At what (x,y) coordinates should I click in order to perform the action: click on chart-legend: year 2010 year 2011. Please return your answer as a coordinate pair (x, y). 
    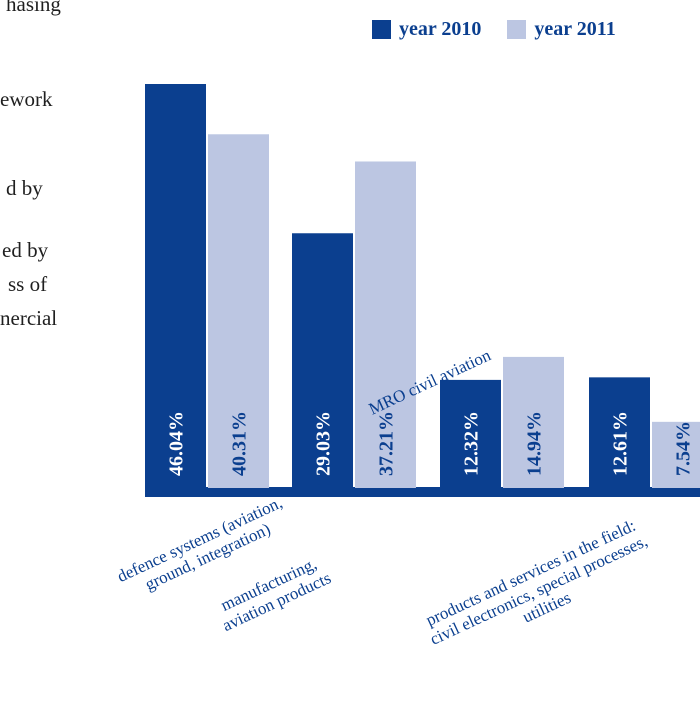
    Looking at the image, I should click on (507, 29).